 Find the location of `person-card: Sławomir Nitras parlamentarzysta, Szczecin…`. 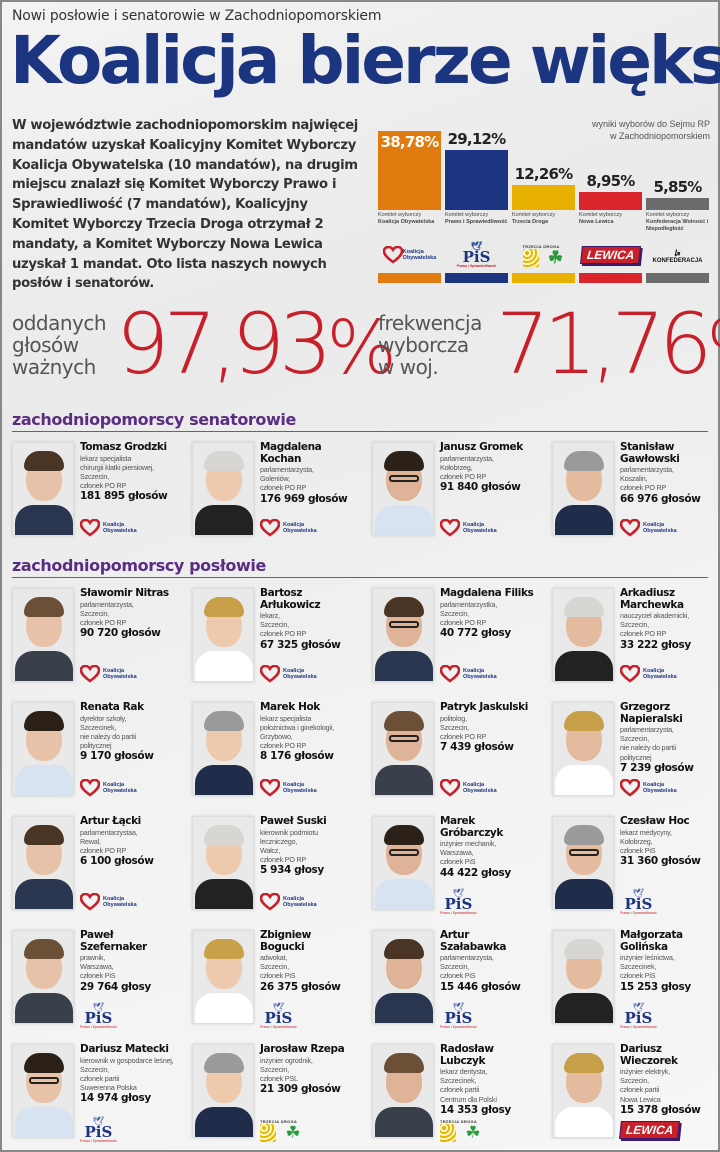

person-card: Sławomir Nitras parlamentarzysta, Szczecin… is located at coordinates (90, 638).